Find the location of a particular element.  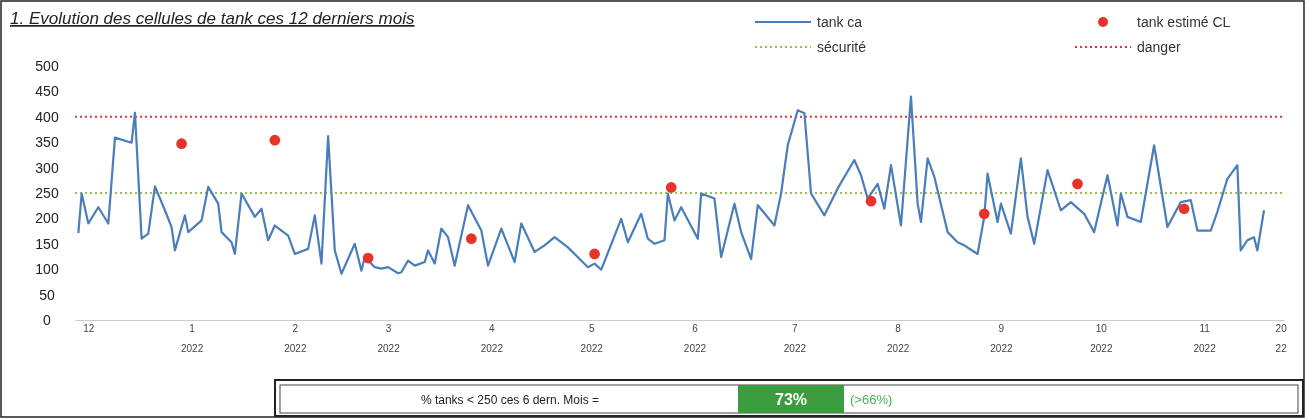

y-tick-label: 500 is located at coordinates (47, 65).